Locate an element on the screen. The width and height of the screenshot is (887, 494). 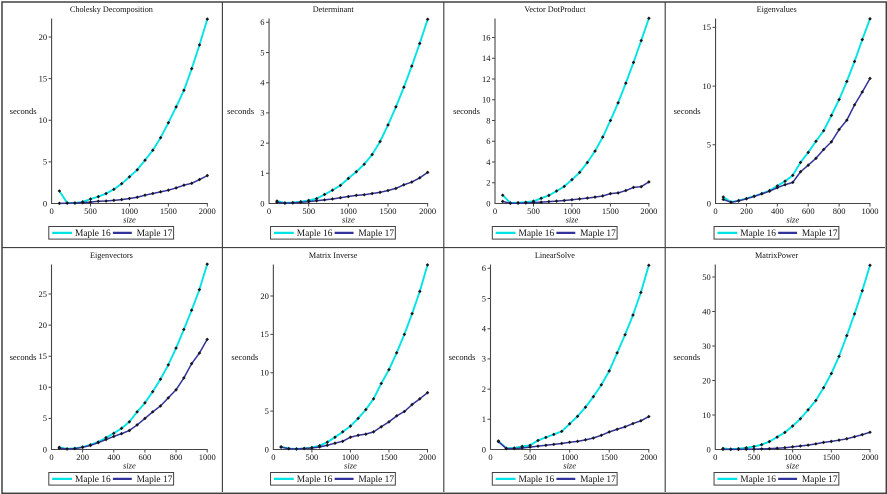
svg-text: 8 is located at coordinates (488, 120).